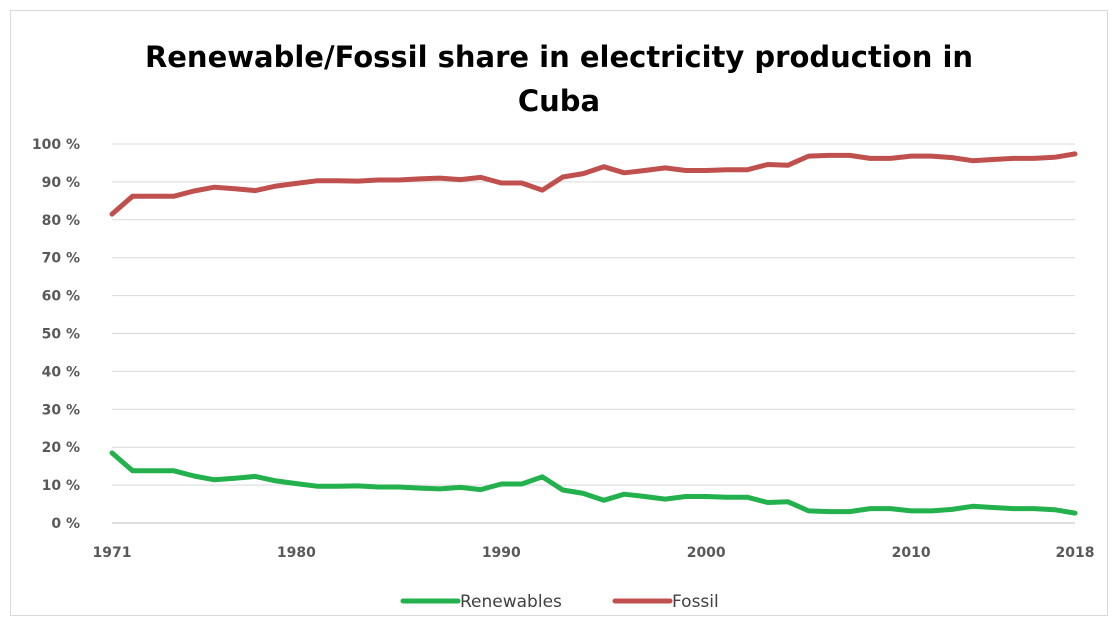  I want to click on x-tick-label: 1990, so click(501, 553).